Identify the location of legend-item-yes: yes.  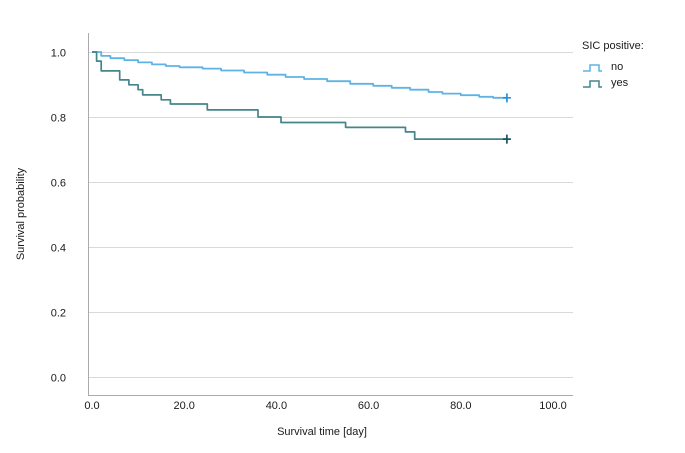
(613, 83).